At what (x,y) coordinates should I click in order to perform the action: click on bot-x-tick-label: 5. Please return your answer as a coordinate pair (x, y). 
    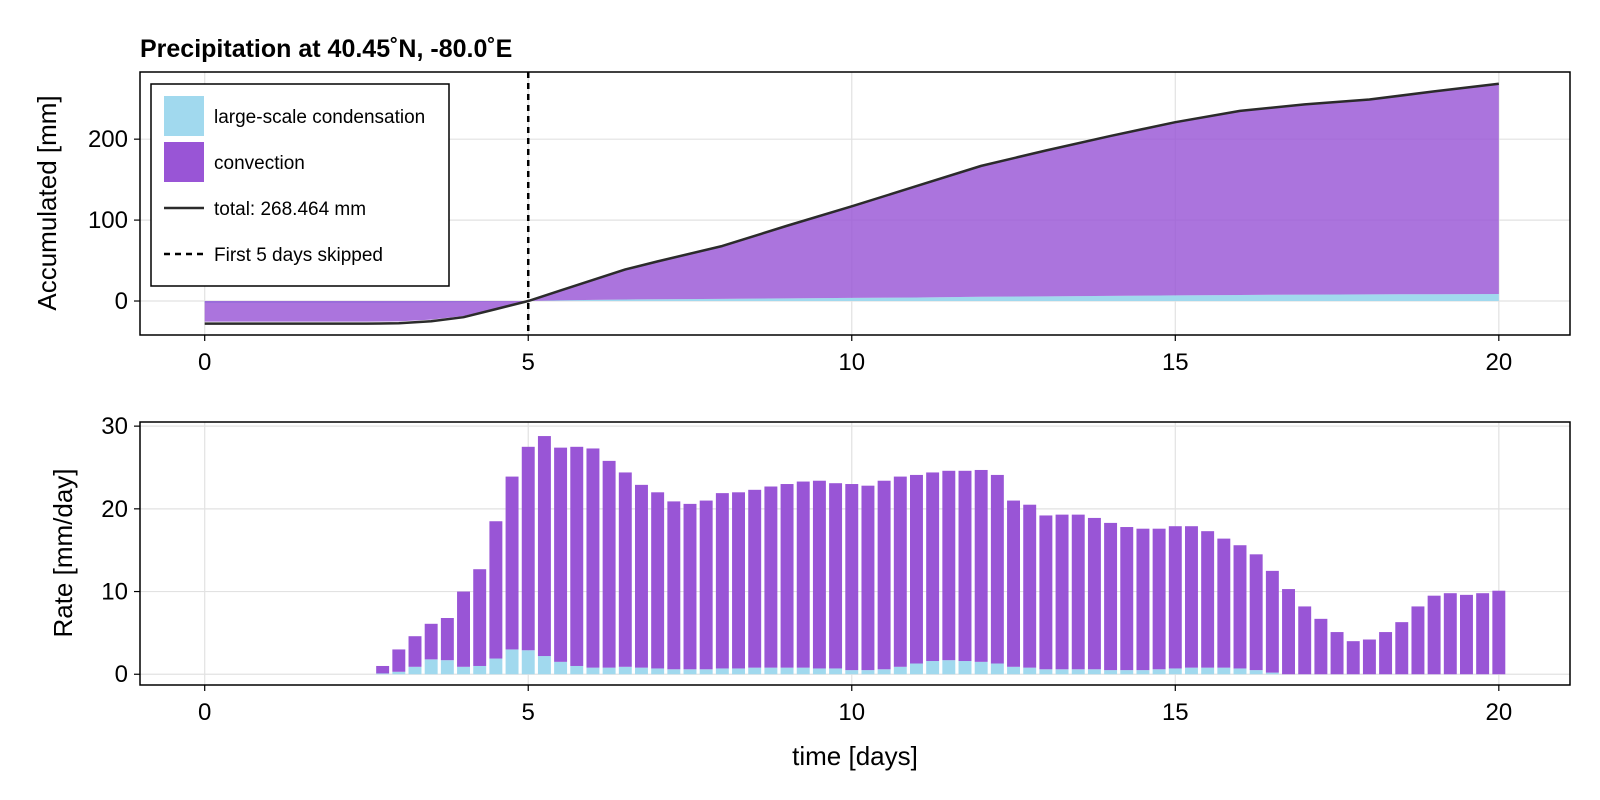
    Looking at the image, I should click on (528, 712).